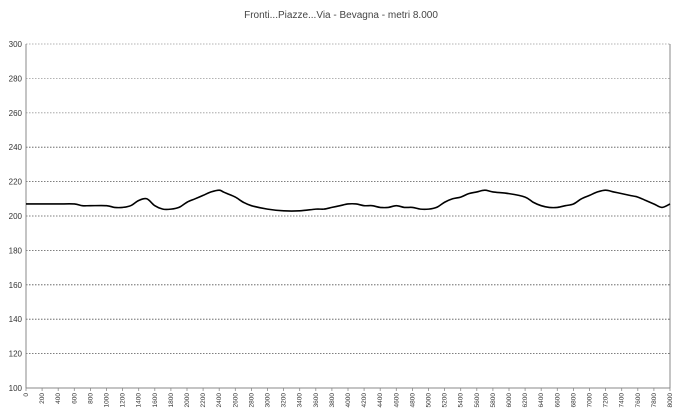 Image resolution: width=680 pixels, height=415 pixels. Describe the element at coordinates (573, 400) in the screenshot. I see `x-tick-label-6800: 6800` at that location.